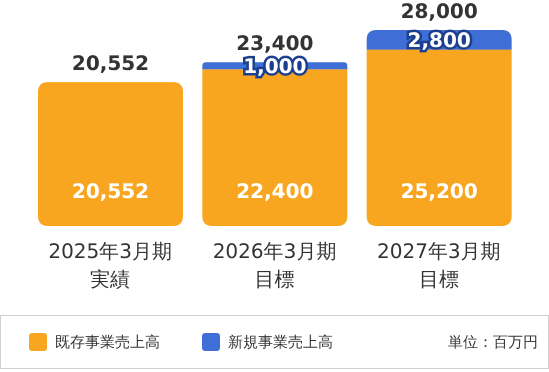 Image resolution: width=549 pixels, height=372 pixels. Describe the element at coordinates (439, 11) in the screenshot. I see `total-label: 28,000` at that location.